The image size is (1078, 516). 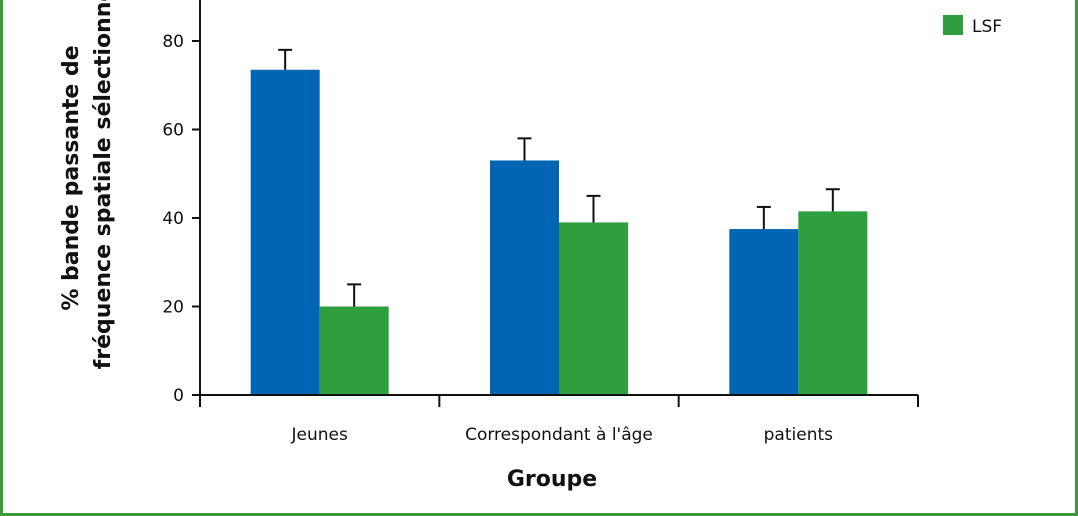 What do you see at coordinates (285, 232) in the screenshot?
I see `bar-s0-c0` at bounding box center [285, 232].